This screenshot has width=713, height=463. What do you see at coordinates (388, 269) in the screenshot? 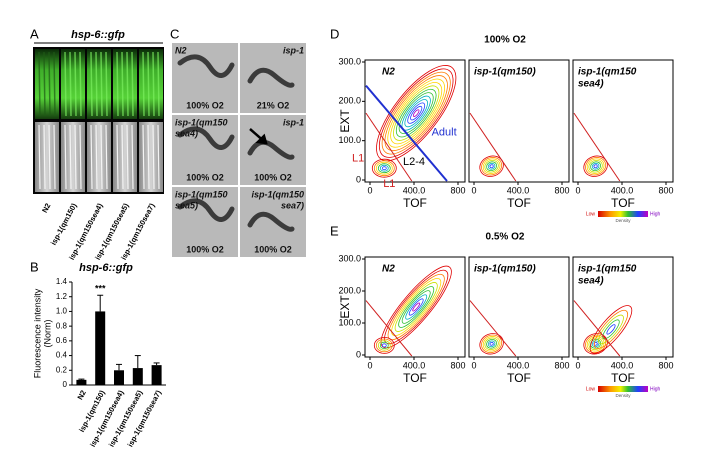
I see `plot-title: N2` at bounding box center [388, 269].